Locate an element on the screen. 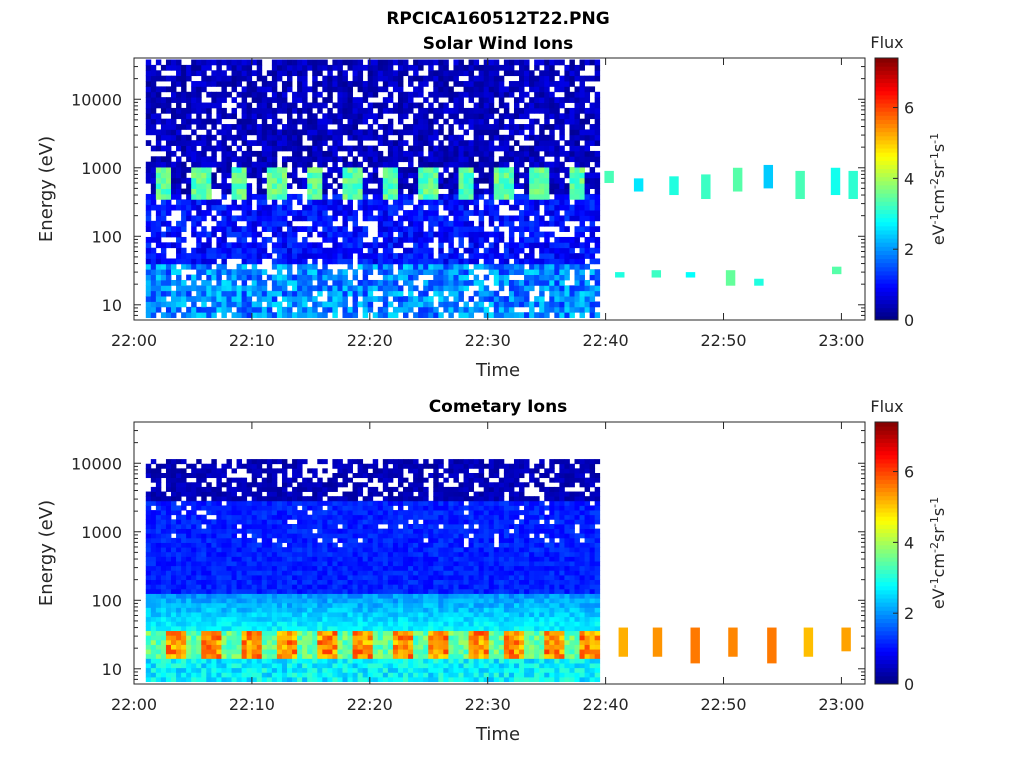 This screenshot has height=768, width=1024. colorbar-swatch is located at coordinates (886, 293).